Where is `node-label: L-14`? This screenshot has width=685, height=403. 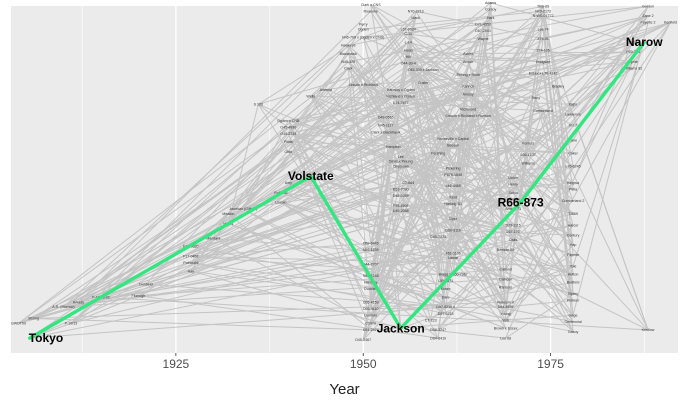 node-label: L-14 is located at coordinates (408, 42).